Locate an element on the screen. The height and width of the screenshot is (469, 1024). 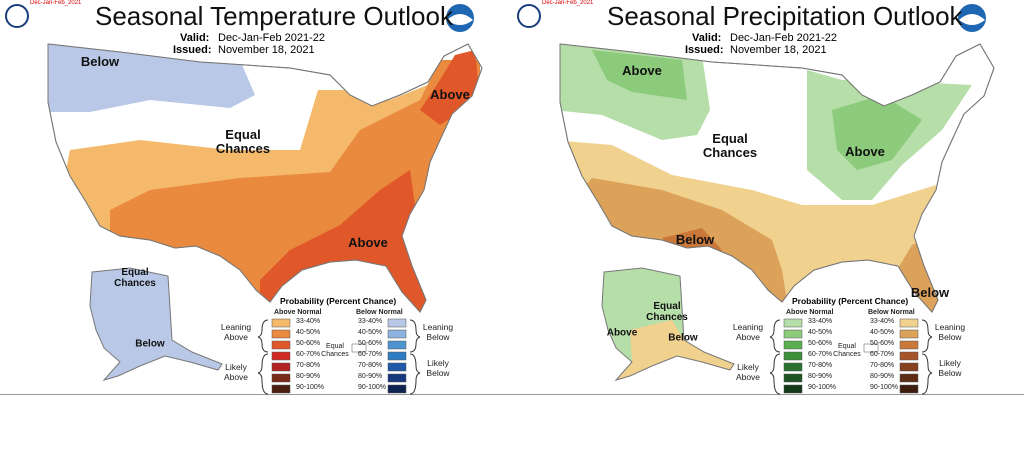
valid-label: Valid: is located at coordinates (195, 38).